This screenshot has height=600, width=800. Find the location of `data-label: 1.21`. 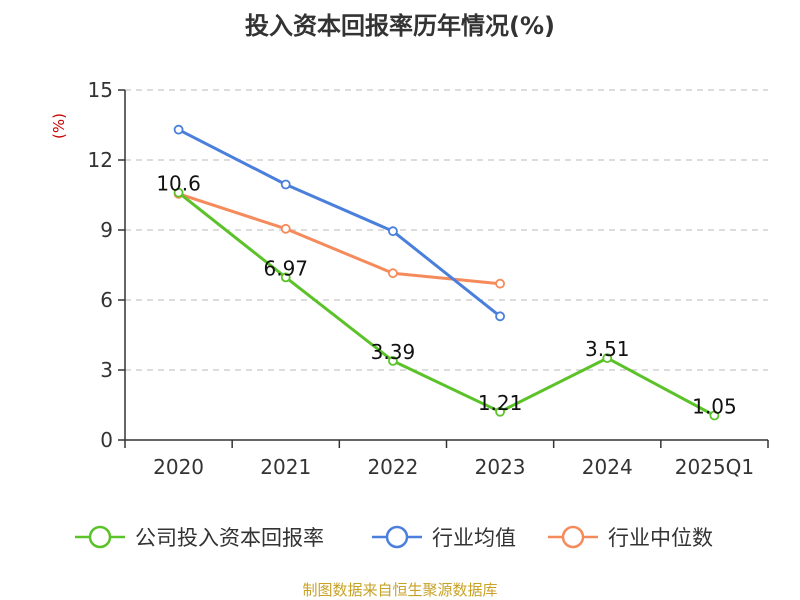

data-label: 1.21 is located at coordinates (500, 403).